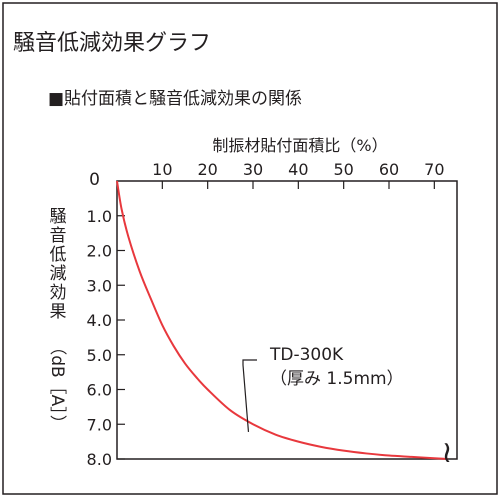  What do you see at coordinates (207, 169) in the screenshot?
I see `x-tick-label: 20` at bounding box center [207, 169].